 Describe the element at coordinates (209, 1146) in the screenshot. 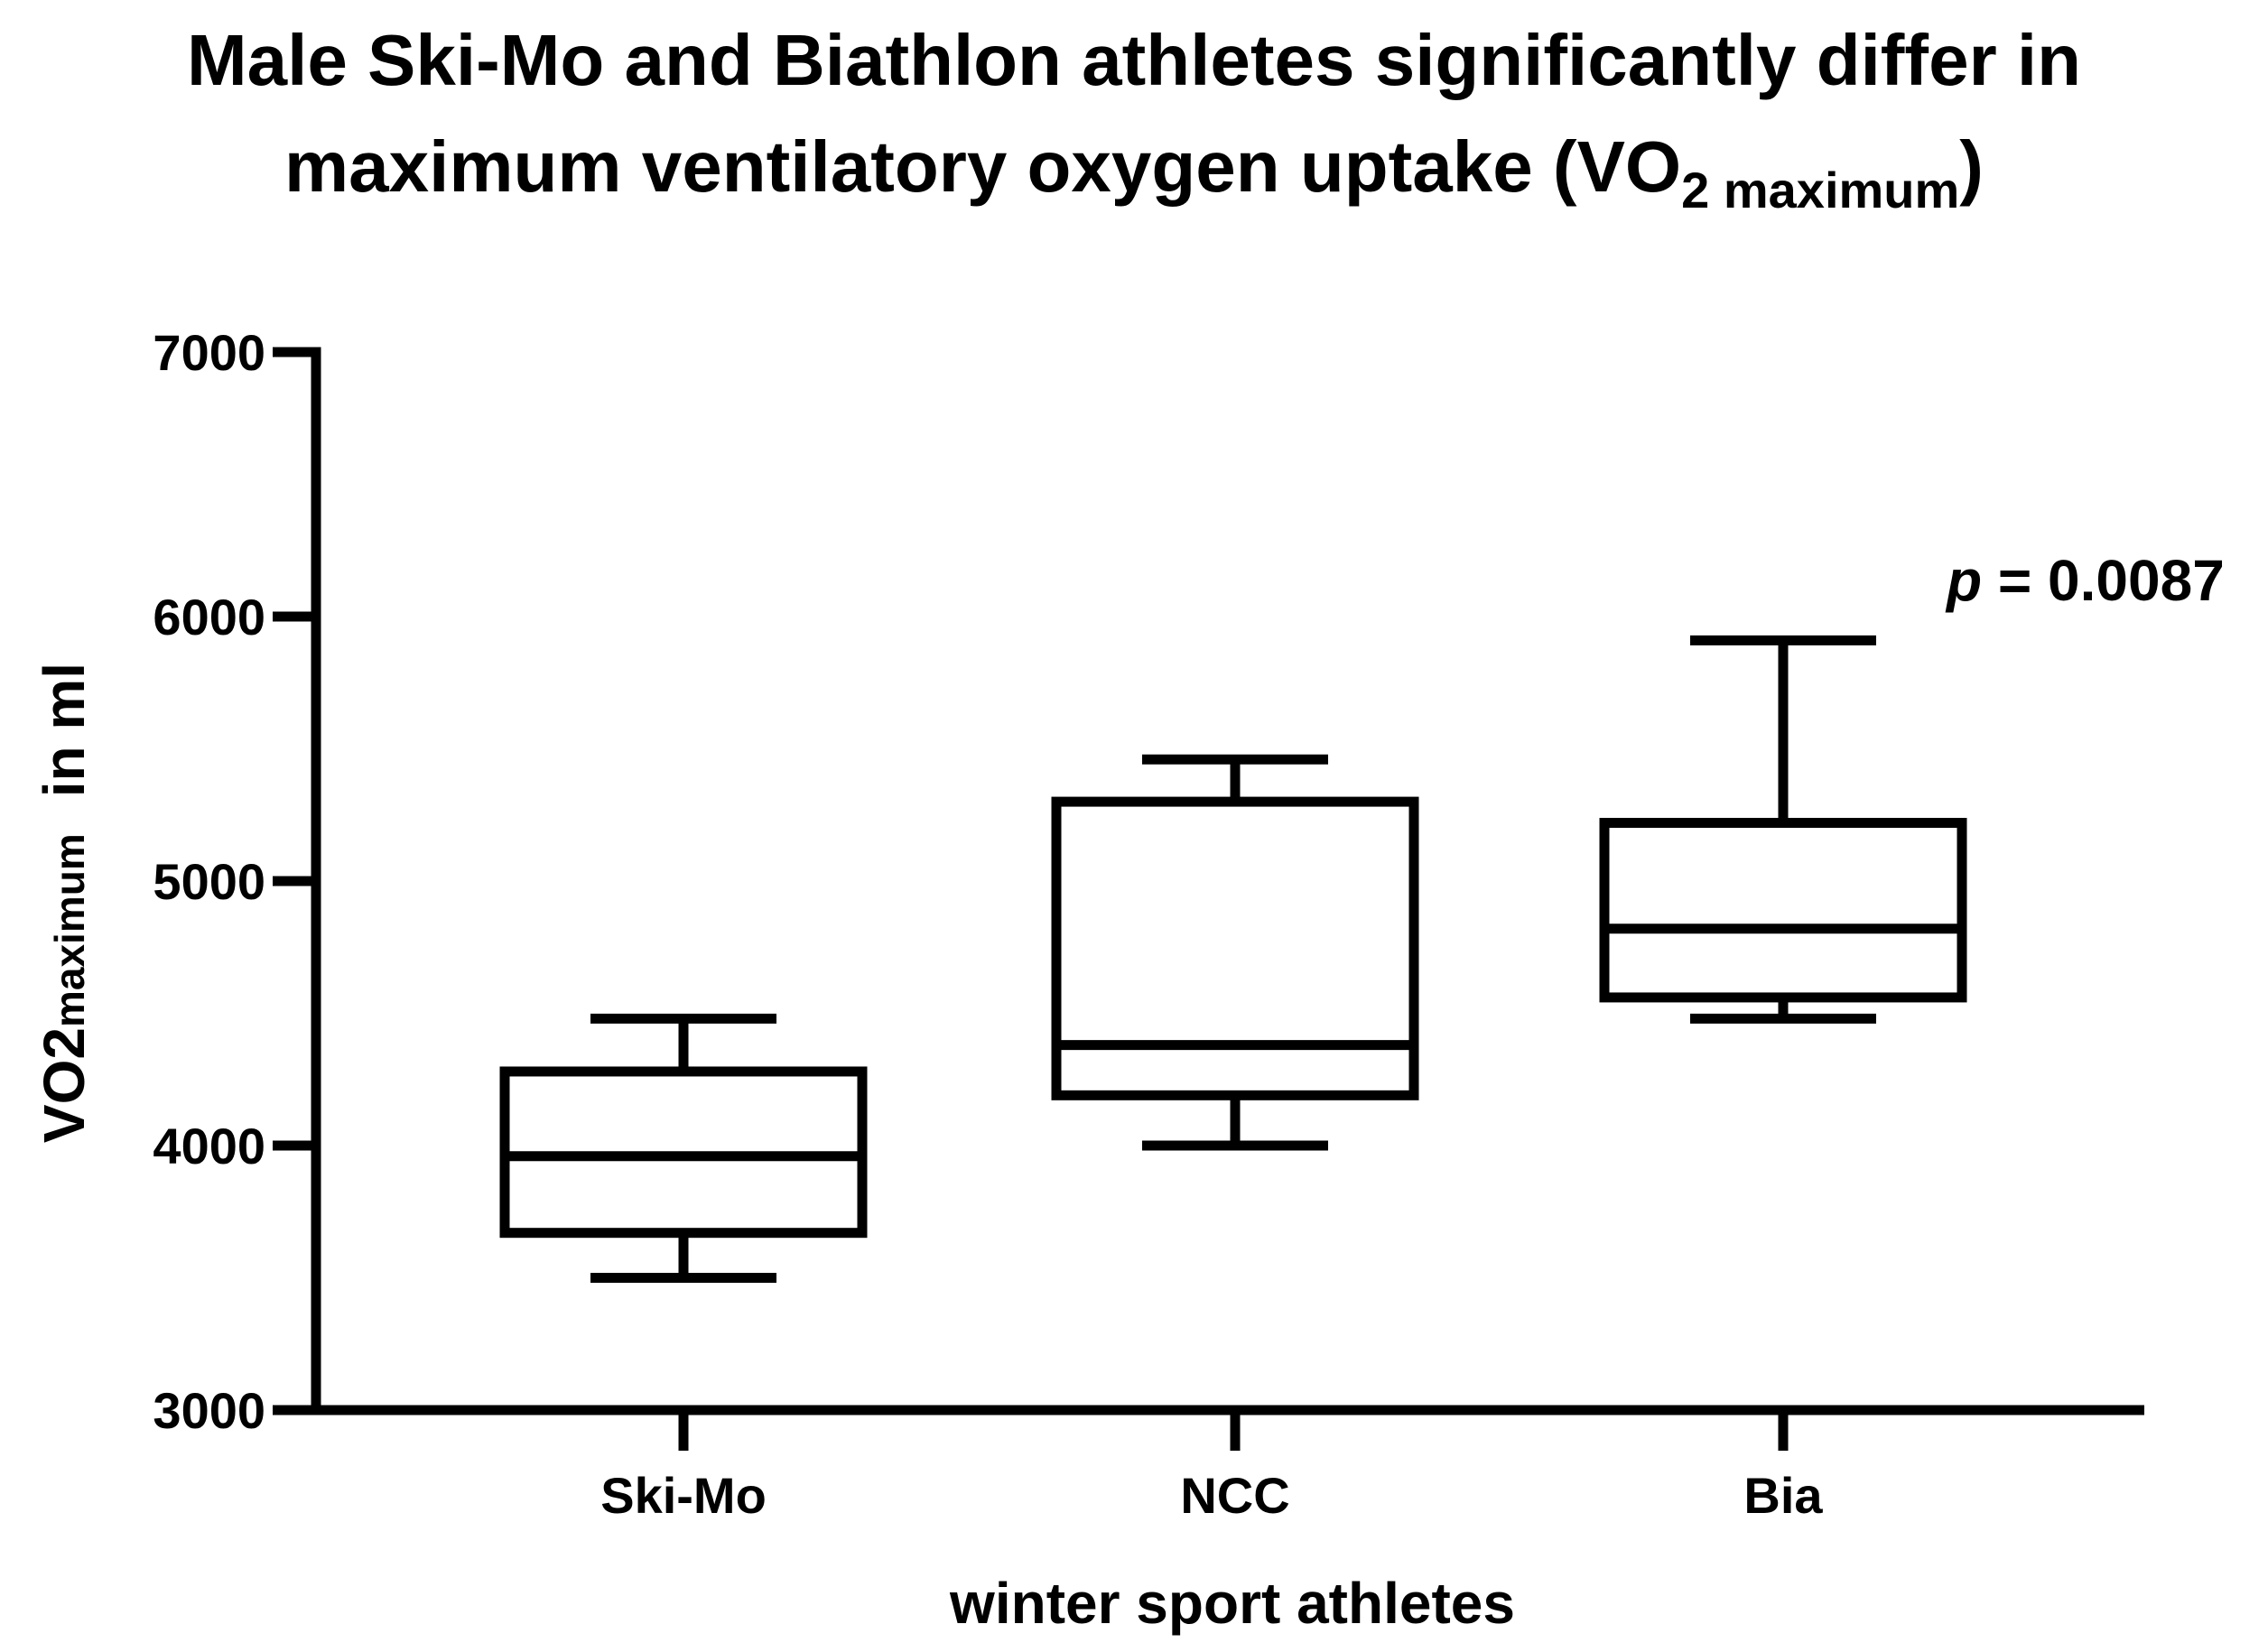

I see `y-tick-label-4000: 4000` at that location.